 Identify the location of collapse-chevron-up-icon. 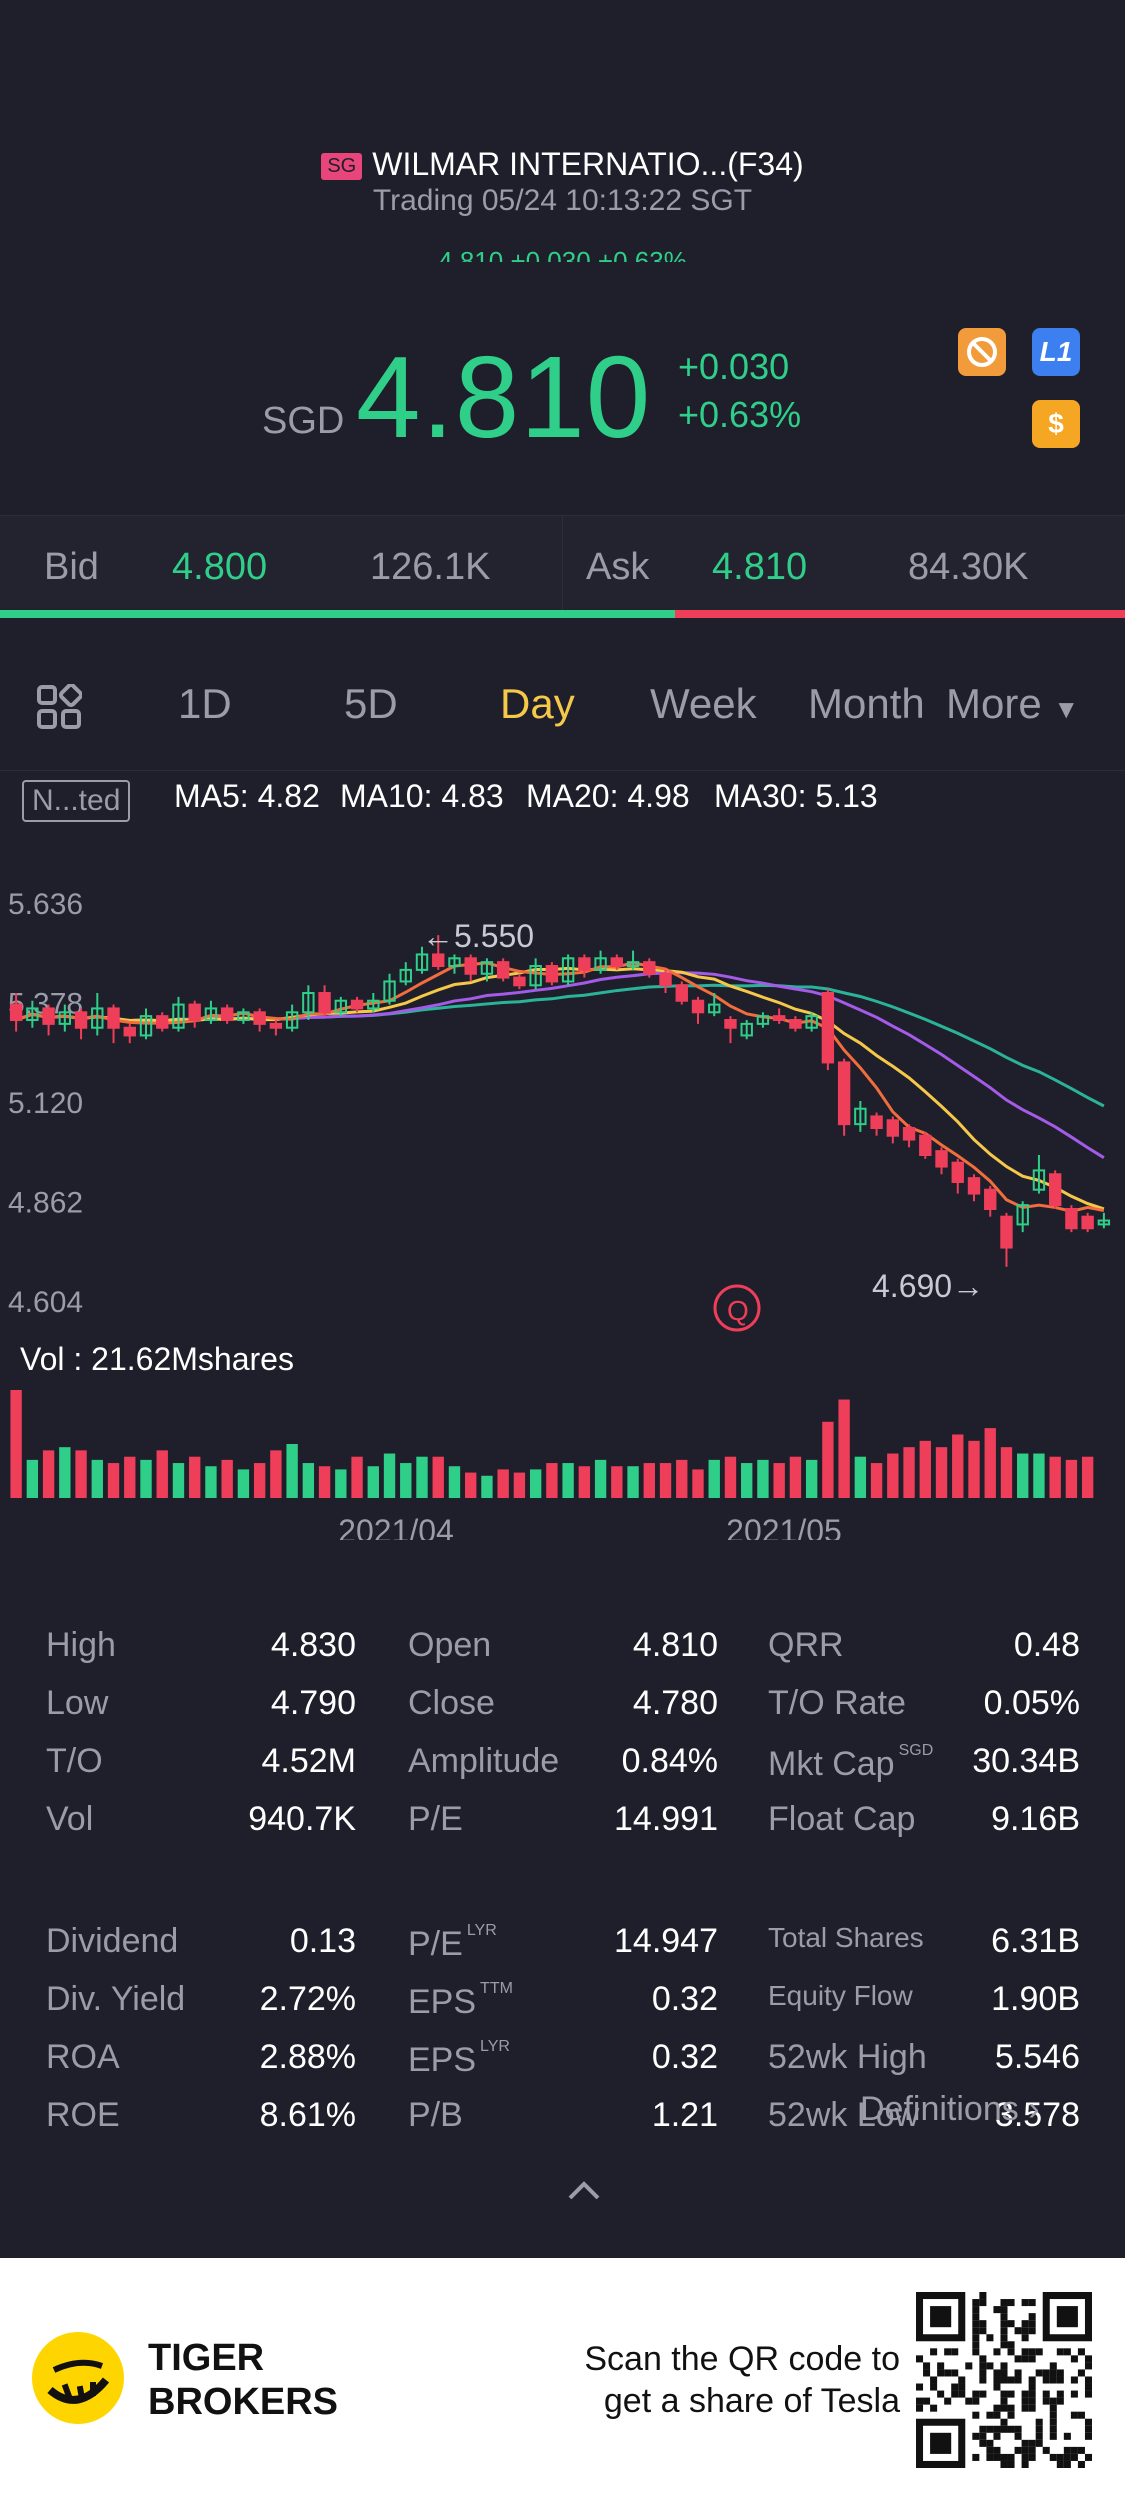
(584, 2192).